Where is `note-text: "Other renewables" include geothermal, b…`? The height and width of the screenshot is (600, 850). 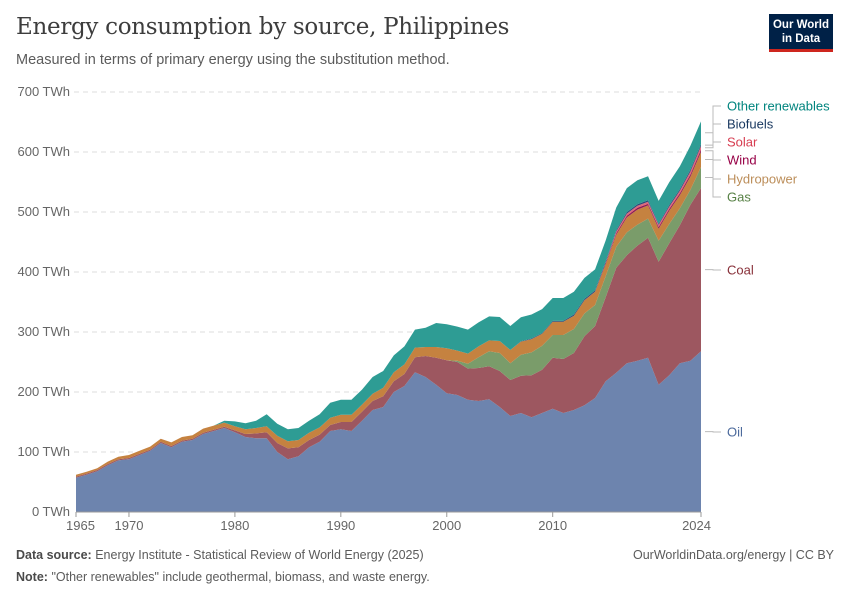
note-text: "Other renewables" include geothermal, b… is located at coordinates (240, 577).